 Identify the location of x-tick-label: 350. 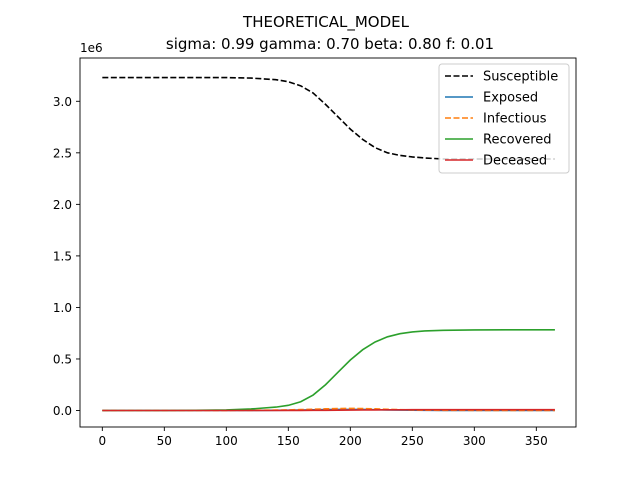
(536, 441).